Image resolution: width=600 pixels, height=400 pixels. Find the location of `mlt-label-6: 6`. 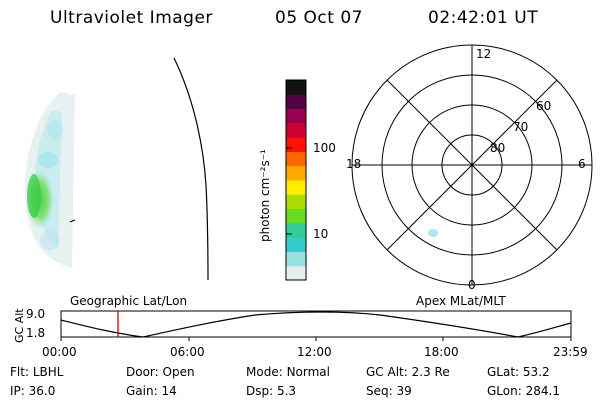

mlt-label-6: 6 is located at coordinates (582, 164).